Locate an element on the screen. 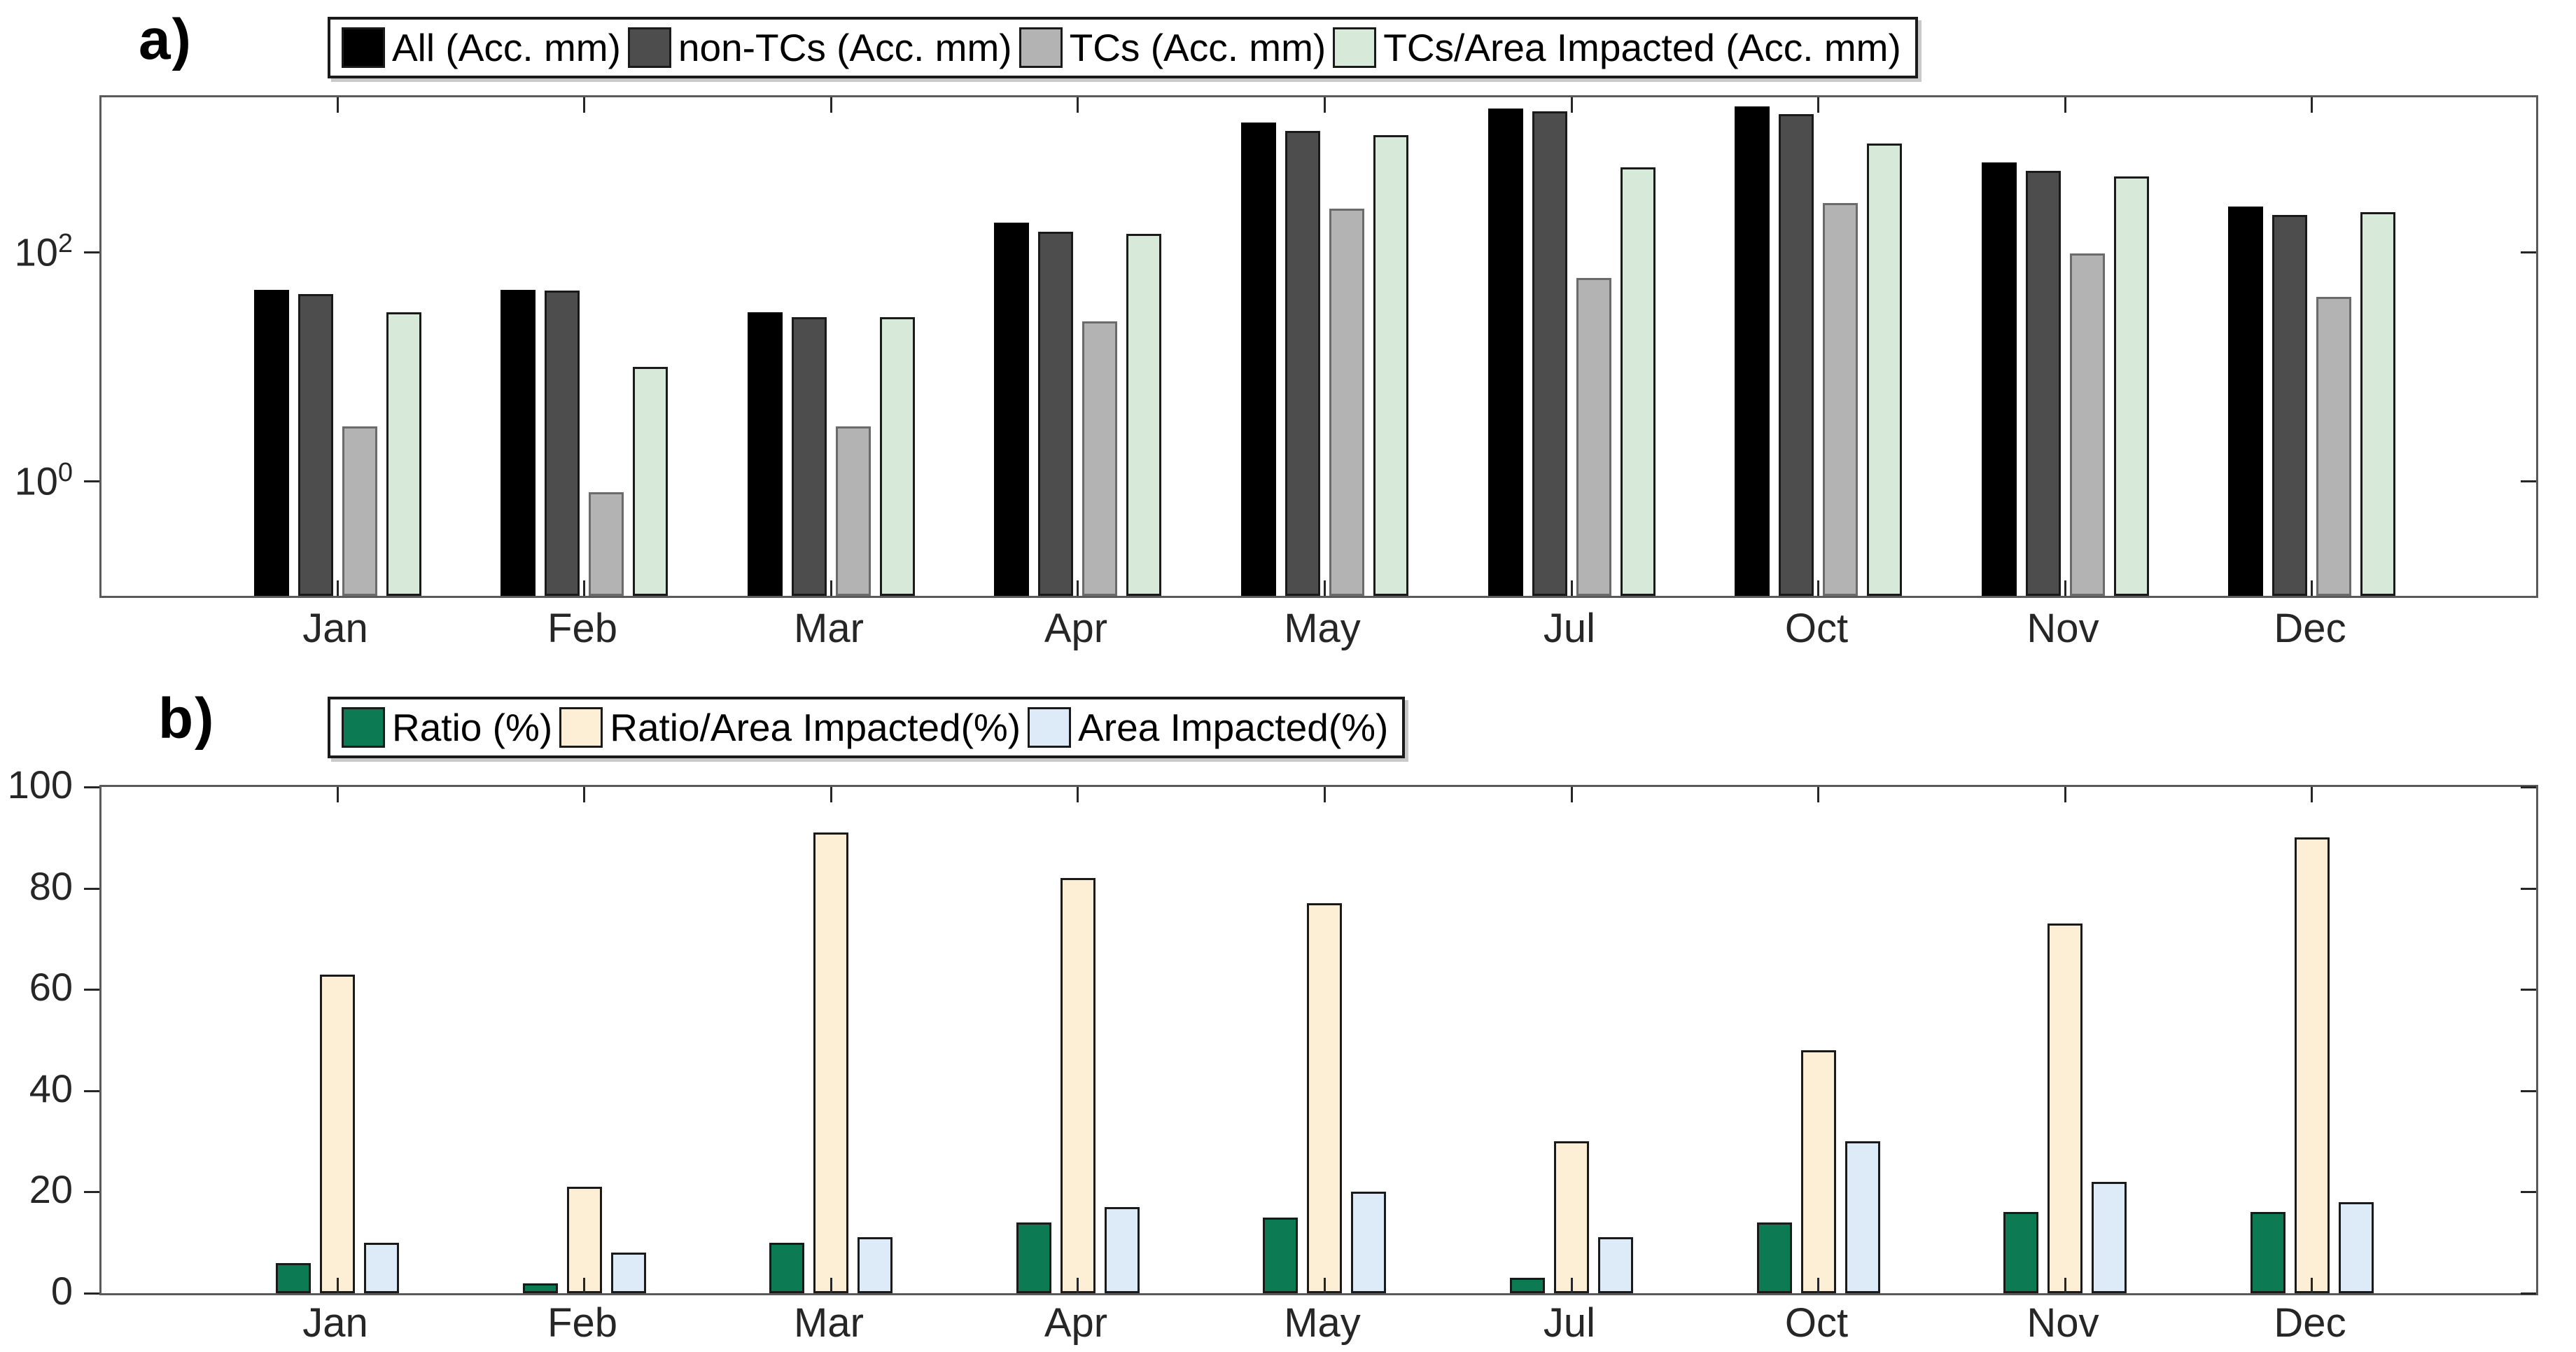  bar-a-apr-s1 is located at coordinates (1055, 414).